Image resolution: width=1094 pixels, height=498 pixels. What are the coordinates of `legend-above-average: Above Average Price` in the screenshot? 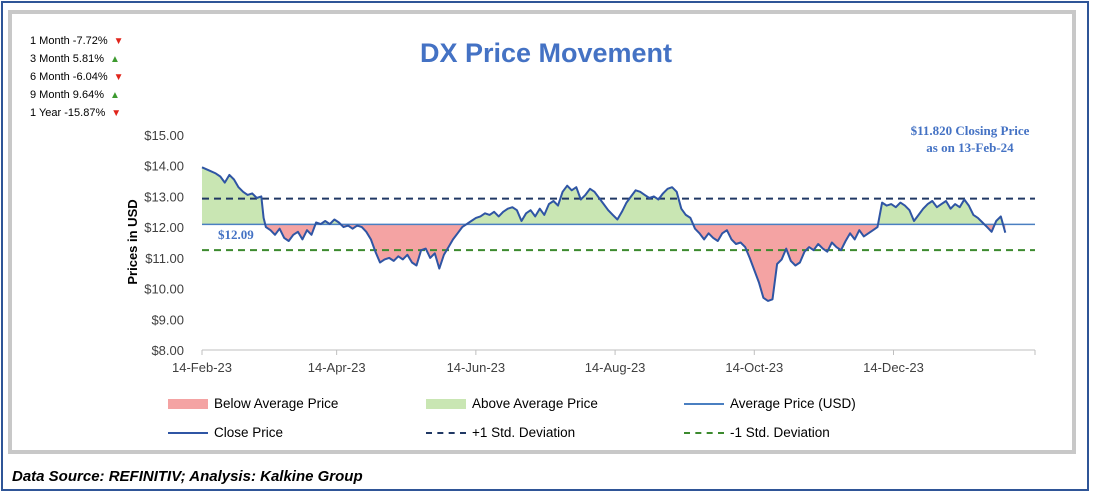 It's located at (512, 403).